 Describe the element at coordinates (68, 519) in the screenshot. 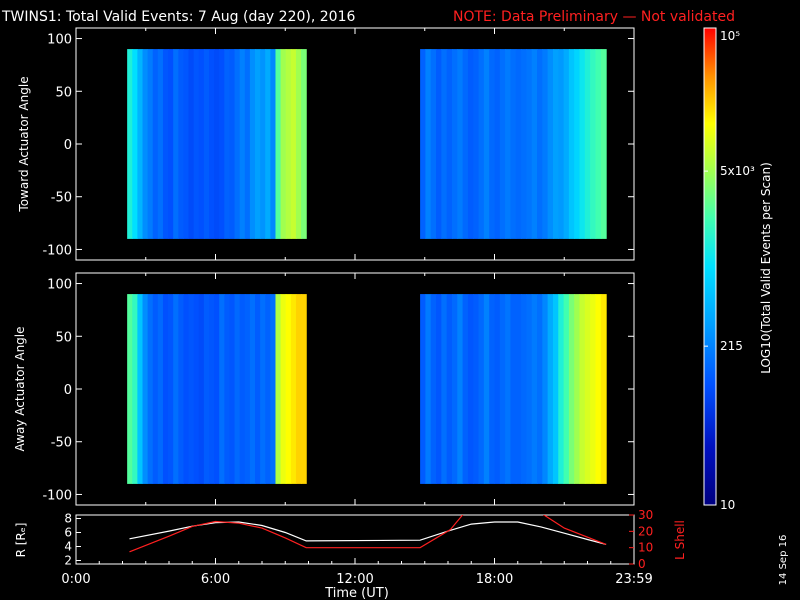

I see `left-tick-label: 8` at that location.